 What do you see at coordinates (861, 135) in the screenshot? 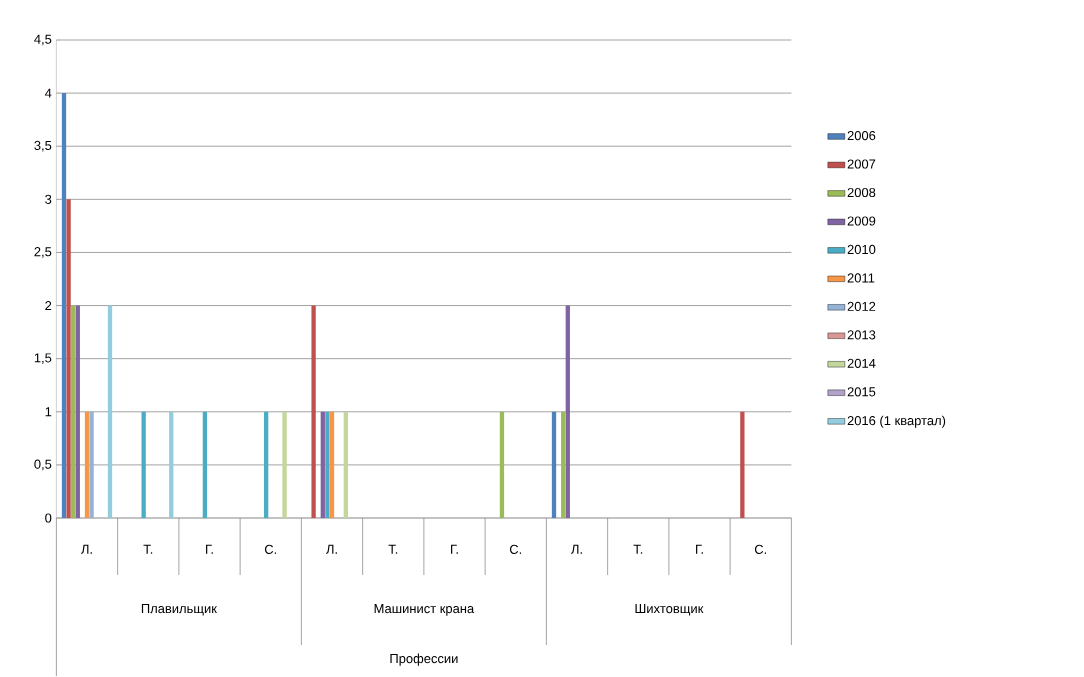
I see `legend-label: 2006` at bounding box center [861, 135].